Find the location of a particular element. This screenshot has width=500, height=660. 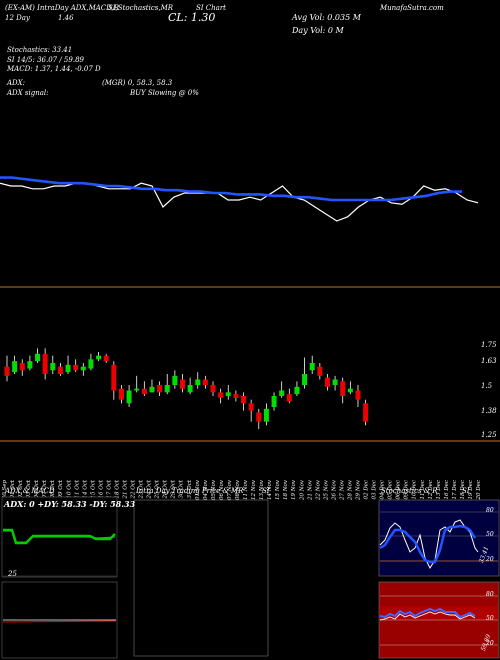

date-tick-label: 08 Oct is located at coordinates (53, 488).